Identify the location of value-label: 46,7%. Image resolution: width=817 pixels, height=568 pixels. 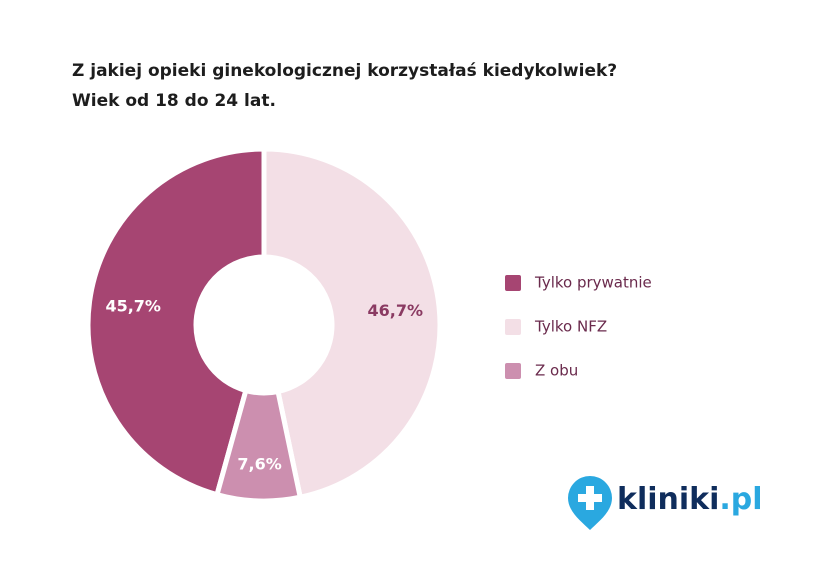
(396, 310).